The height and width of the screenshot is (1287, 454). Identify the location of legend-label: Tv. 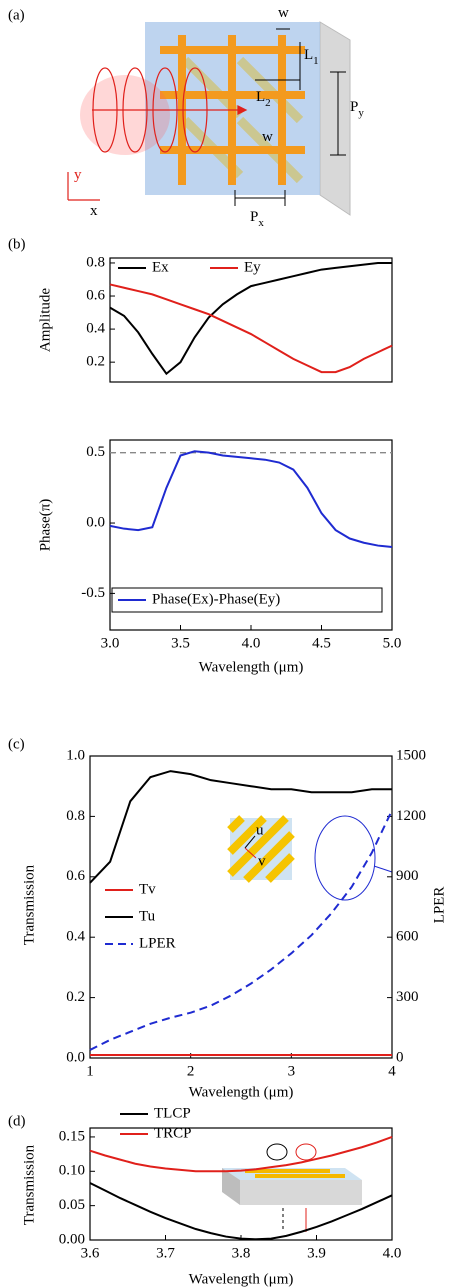
(147, 889).